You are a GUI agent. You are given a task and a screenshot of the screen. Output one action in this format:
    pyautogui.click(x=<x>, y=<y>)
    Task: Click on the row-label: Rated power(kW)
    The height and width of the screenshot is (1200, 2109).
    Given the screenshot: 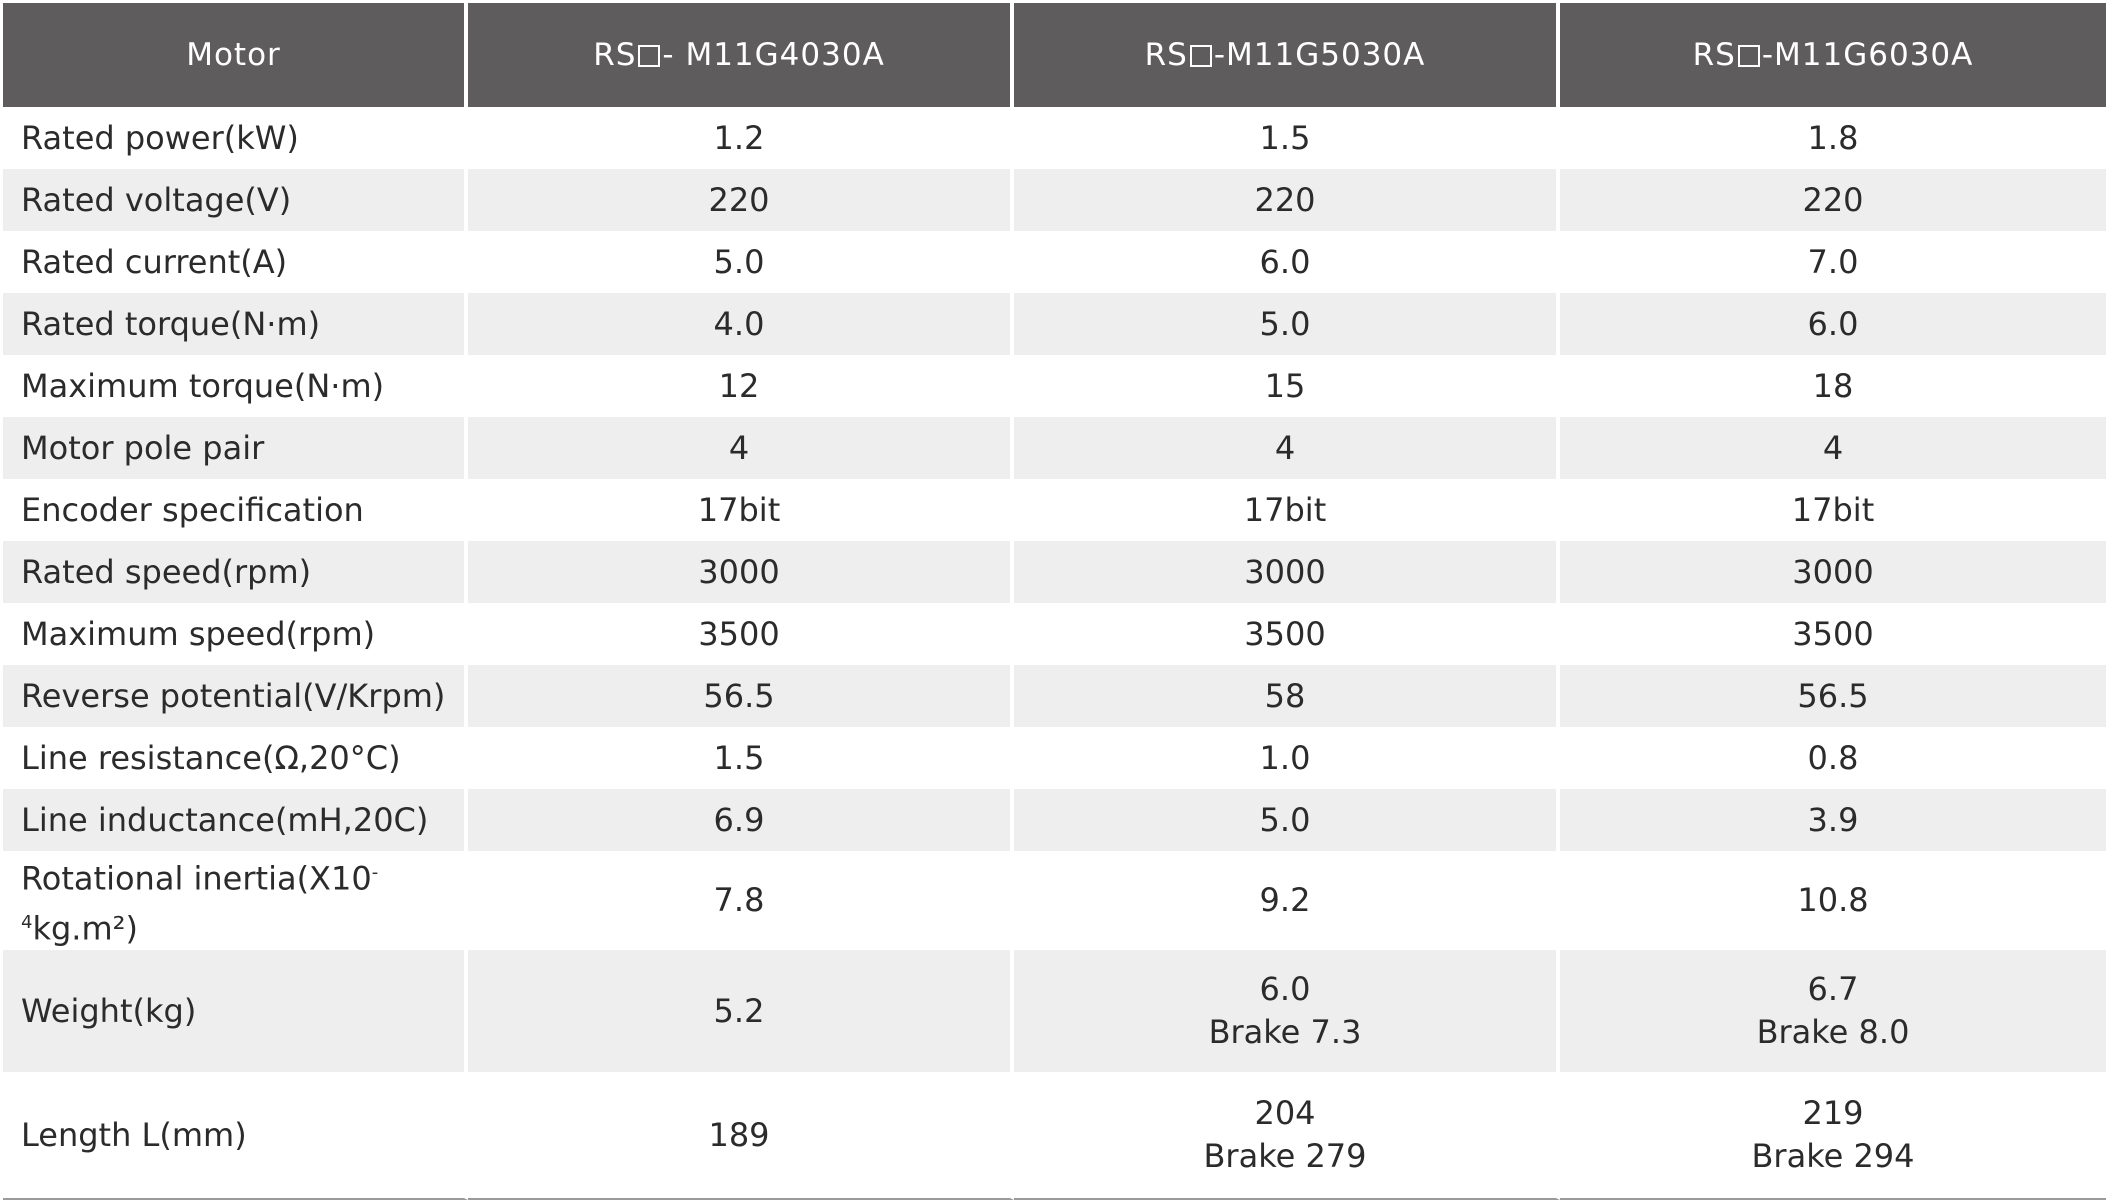 What is the action you would take?
    pyautogui.click(x=235, y=138)
    